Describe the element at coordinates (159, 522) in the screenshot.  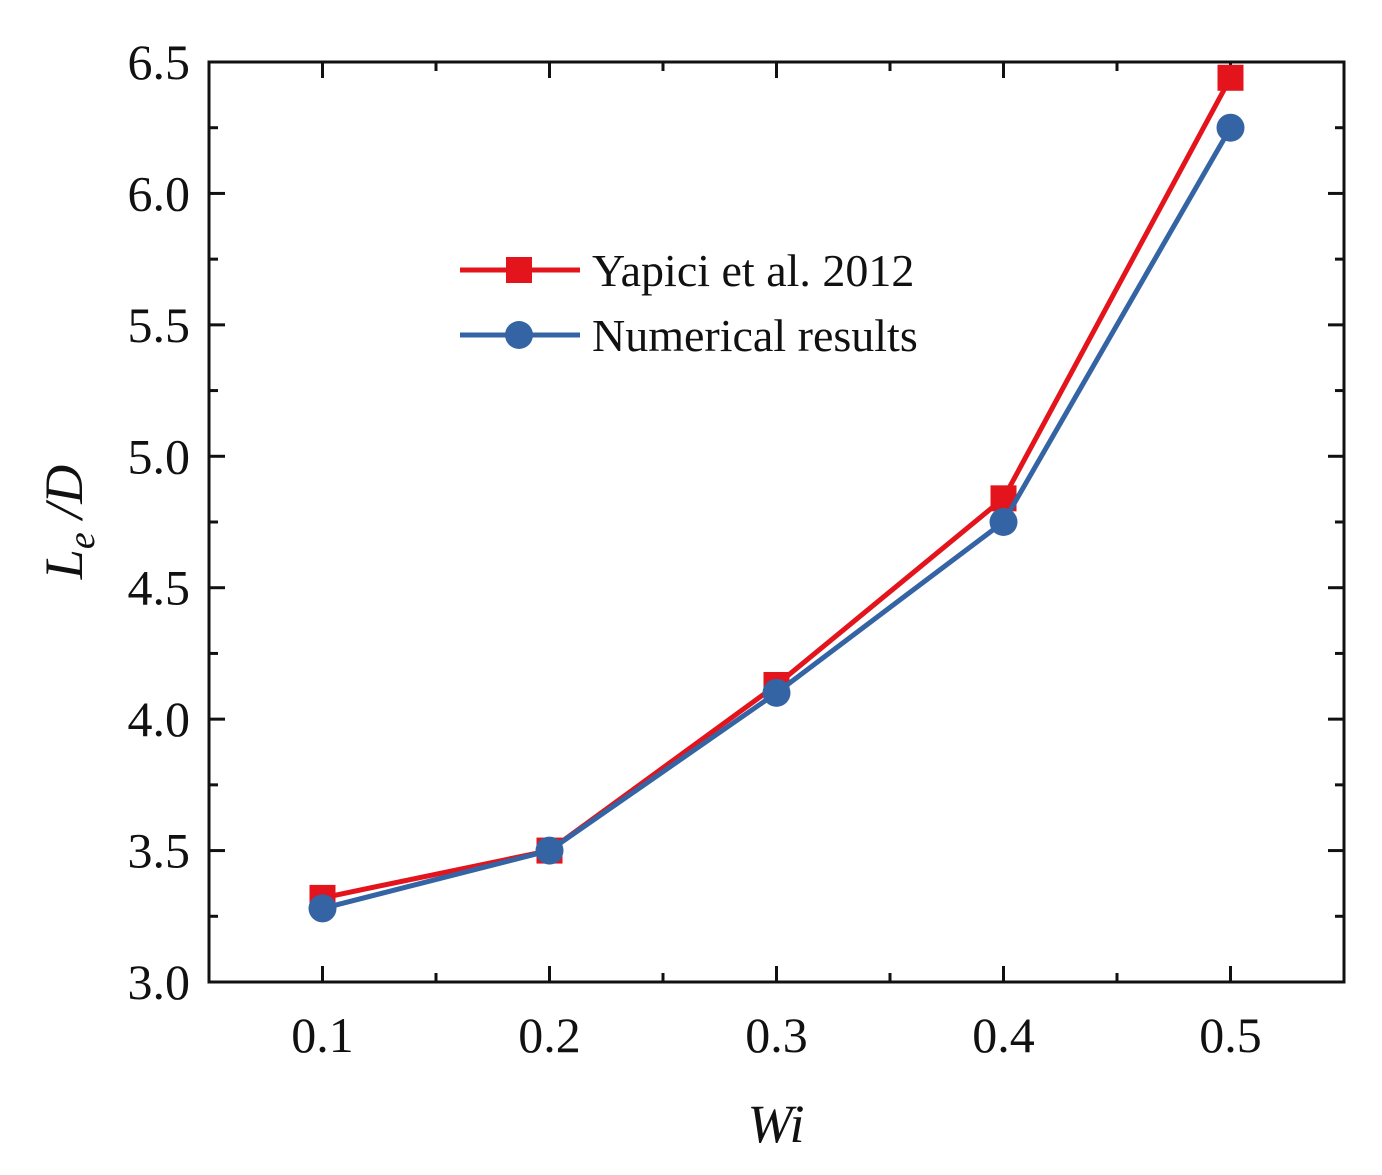
I see `y-tick-labels: 3.0 3.5 4.0 4.5 5.0 5.5 6.0 6.5` at that location.